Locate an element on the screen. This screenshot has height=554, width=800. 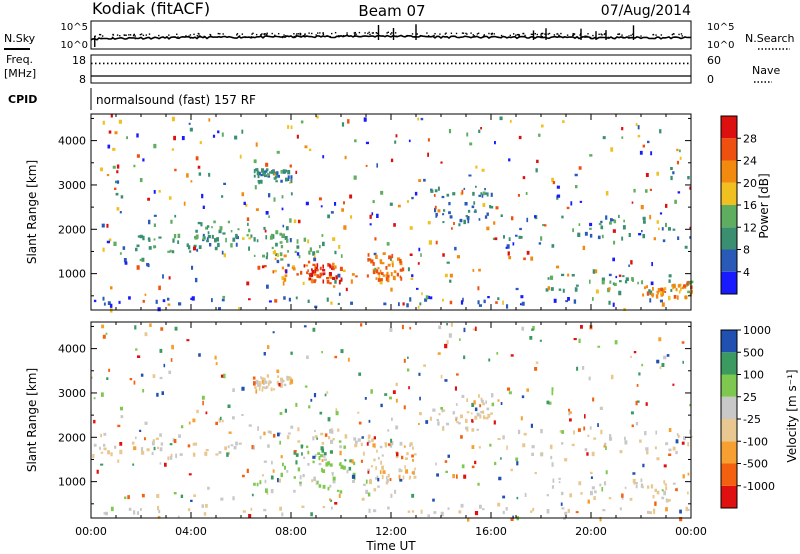
velocity-colorbar-tick-label: -1000 is located at coordinates (759, 486).